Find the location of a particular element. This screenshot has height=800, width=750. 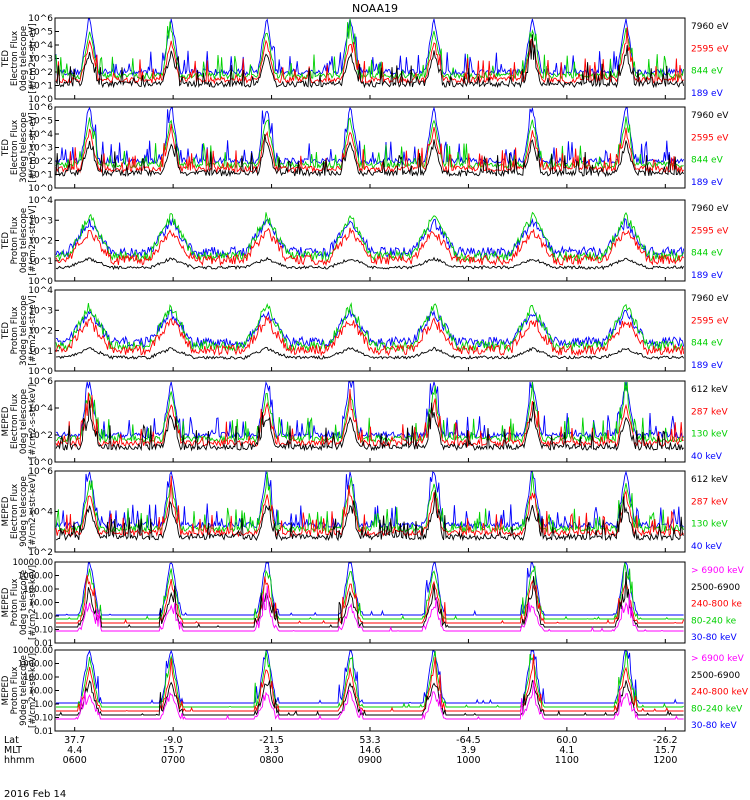

x-tick-mlt: 15.7 is located at coordinates (173, 750).